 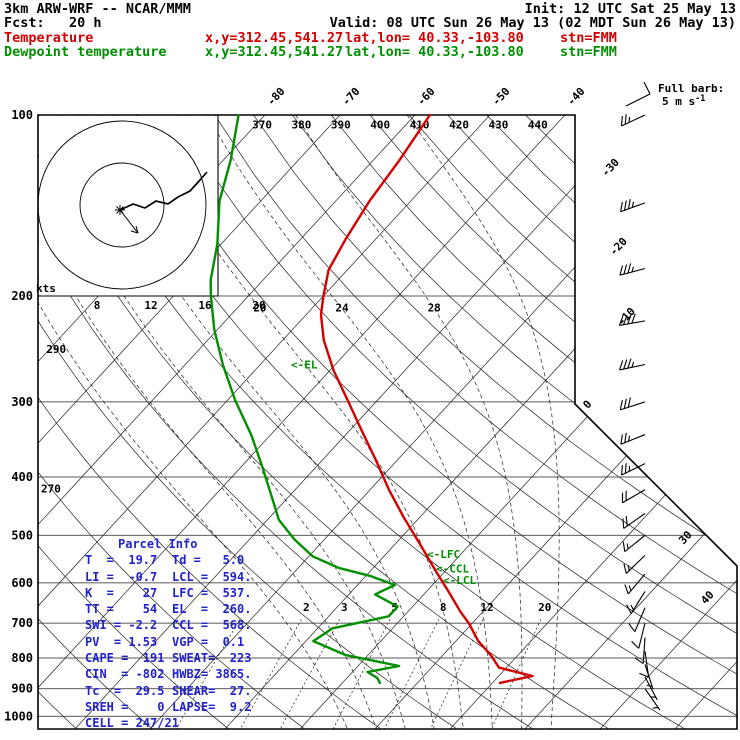 I want to click on parcel-info-row: T = 19.7 Td = 5.0, so click(x=165, y=560).